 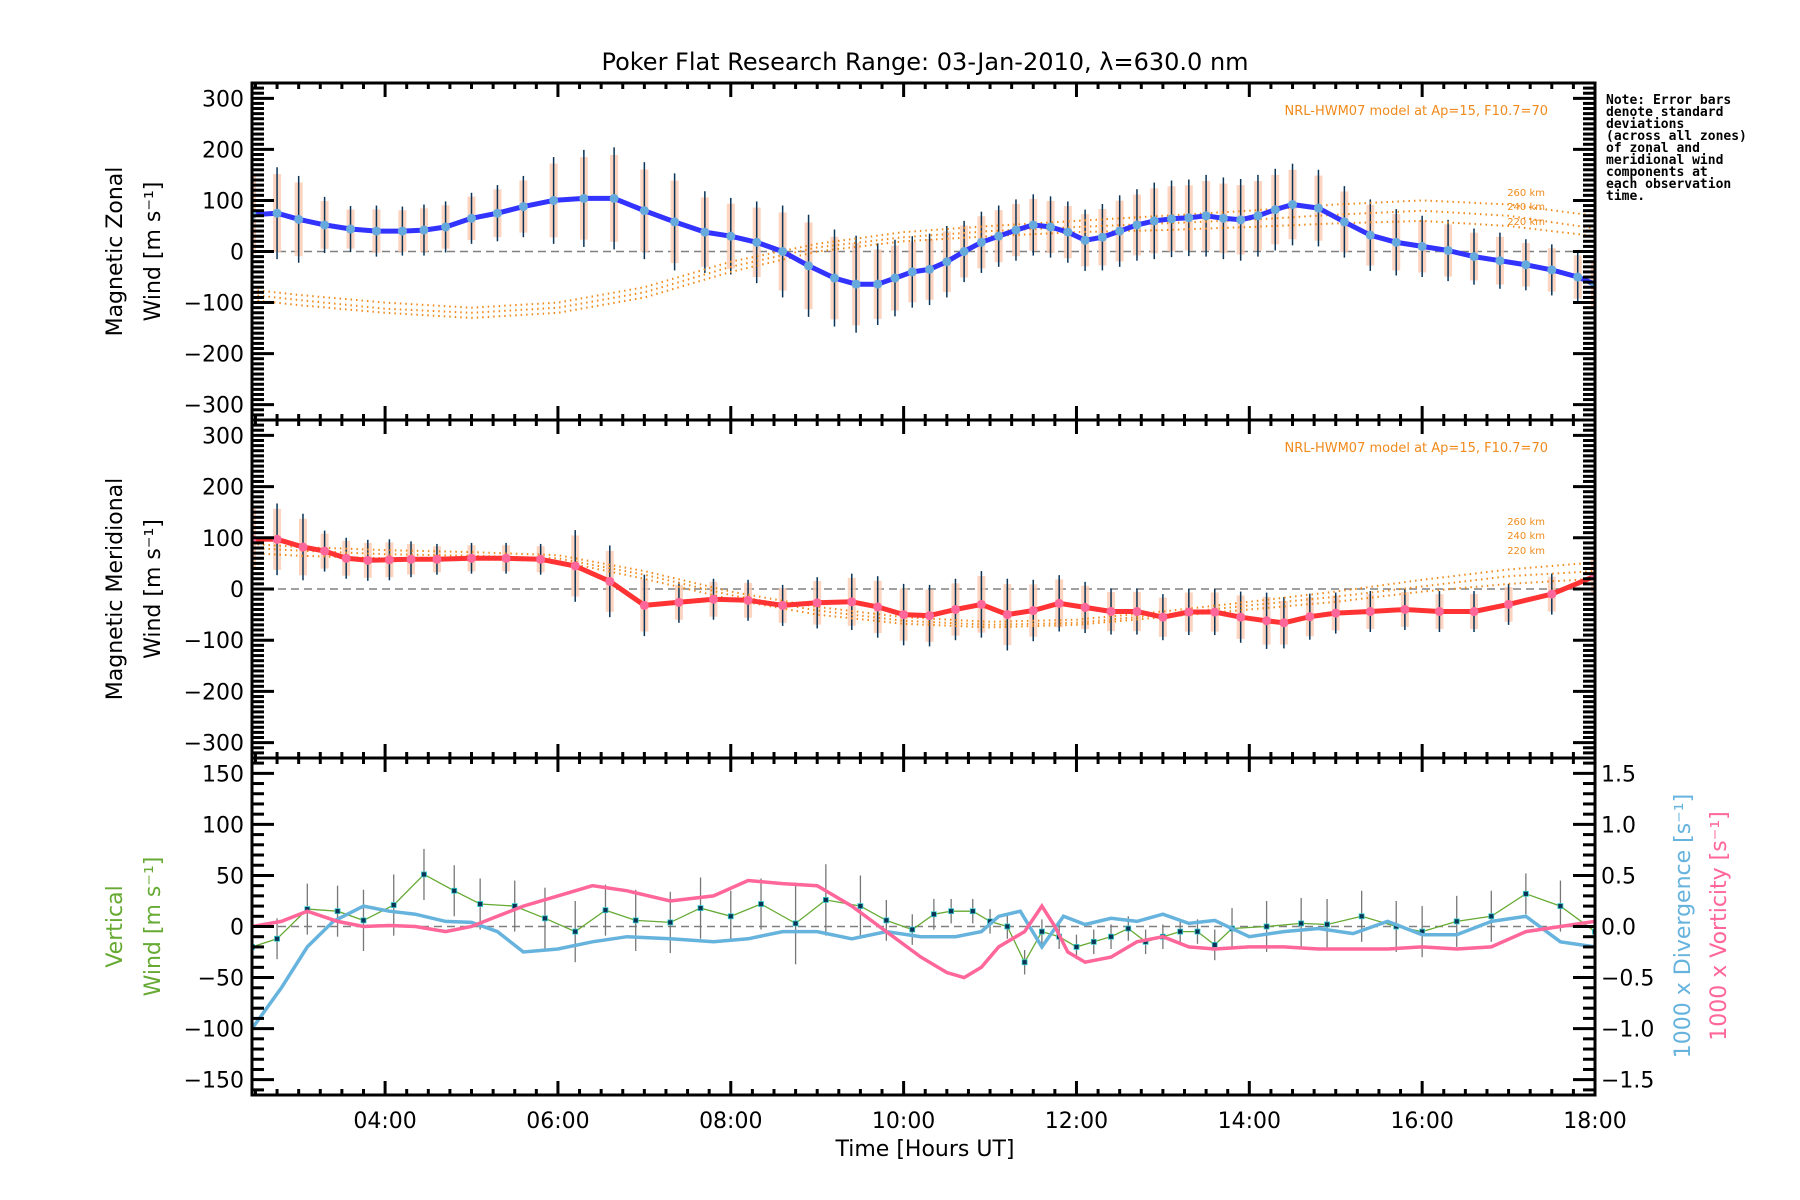 What do you see at coordinates (223, 99) in the screenshot?
I see `y-tick-label: 300` at bounding box center [223, 99].